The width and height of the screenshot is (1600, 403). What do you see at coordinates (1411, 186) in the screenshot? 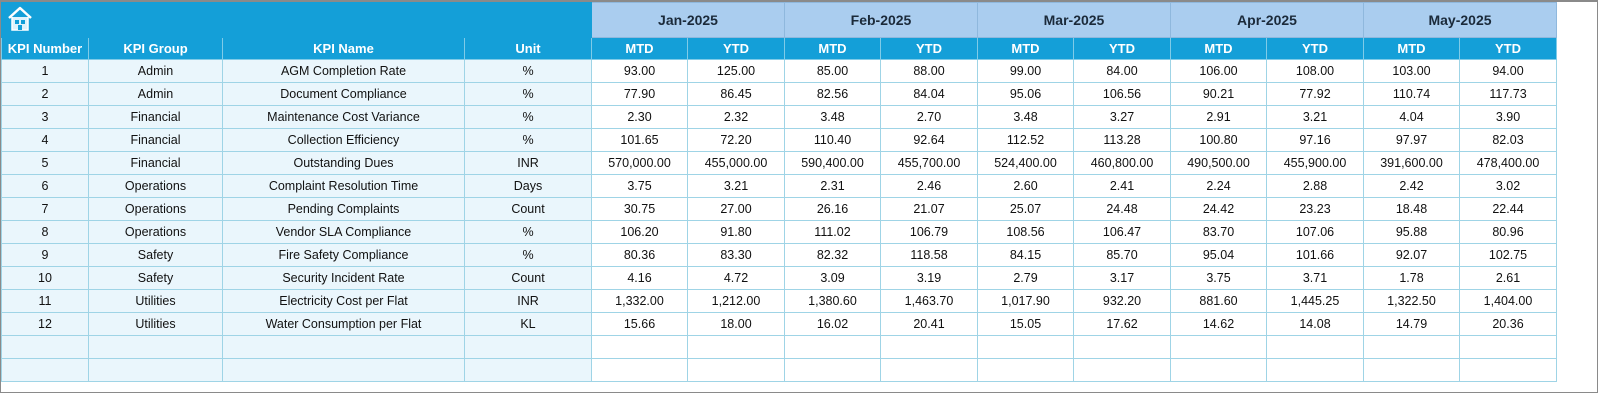
I see `mtd-cell: 2.42` at bounding box center [1411, 186].